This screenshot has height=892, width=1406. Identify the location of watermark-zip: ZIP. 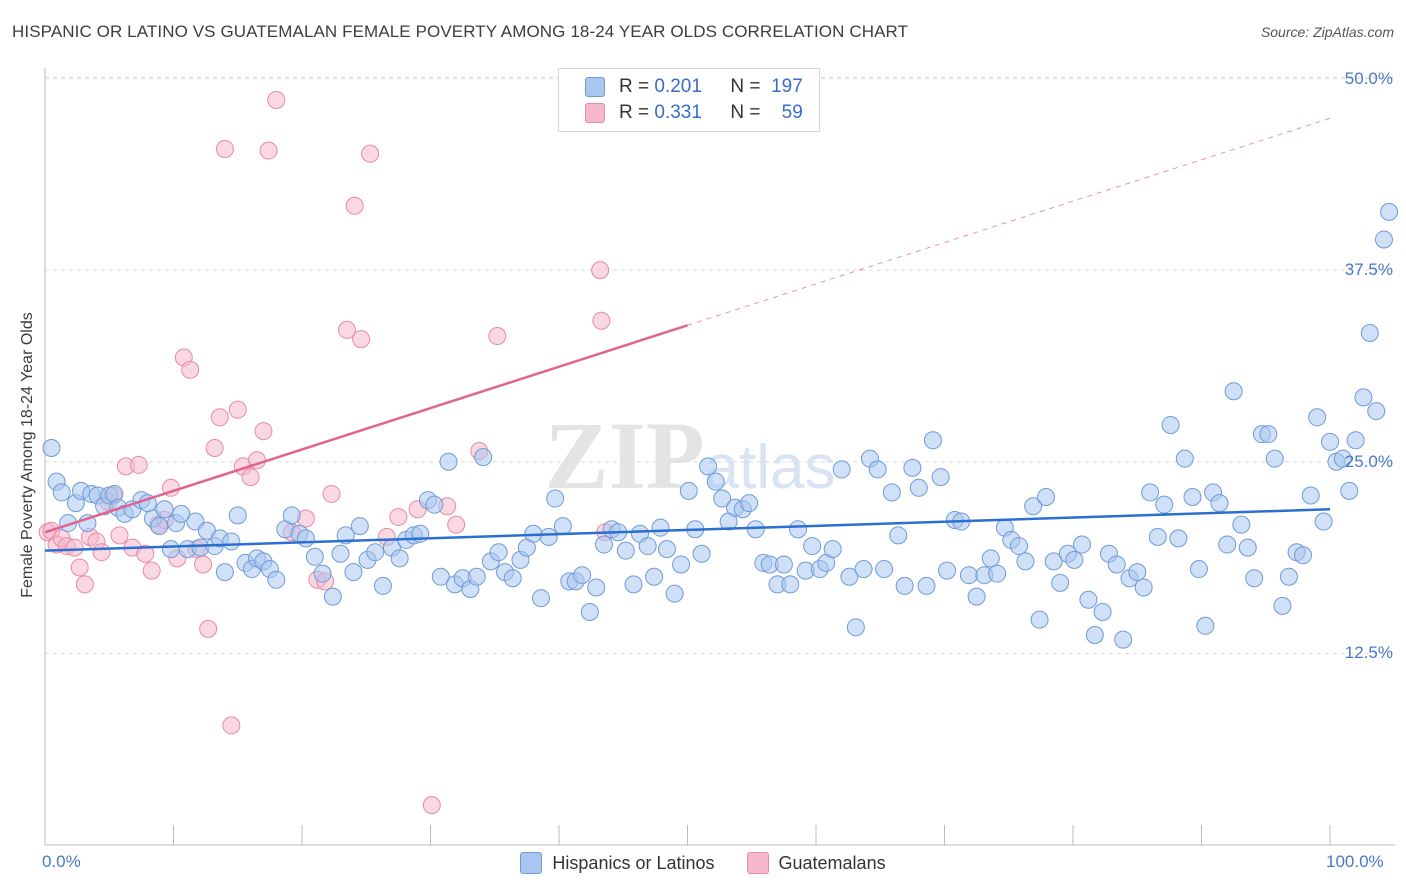
(625, 455).